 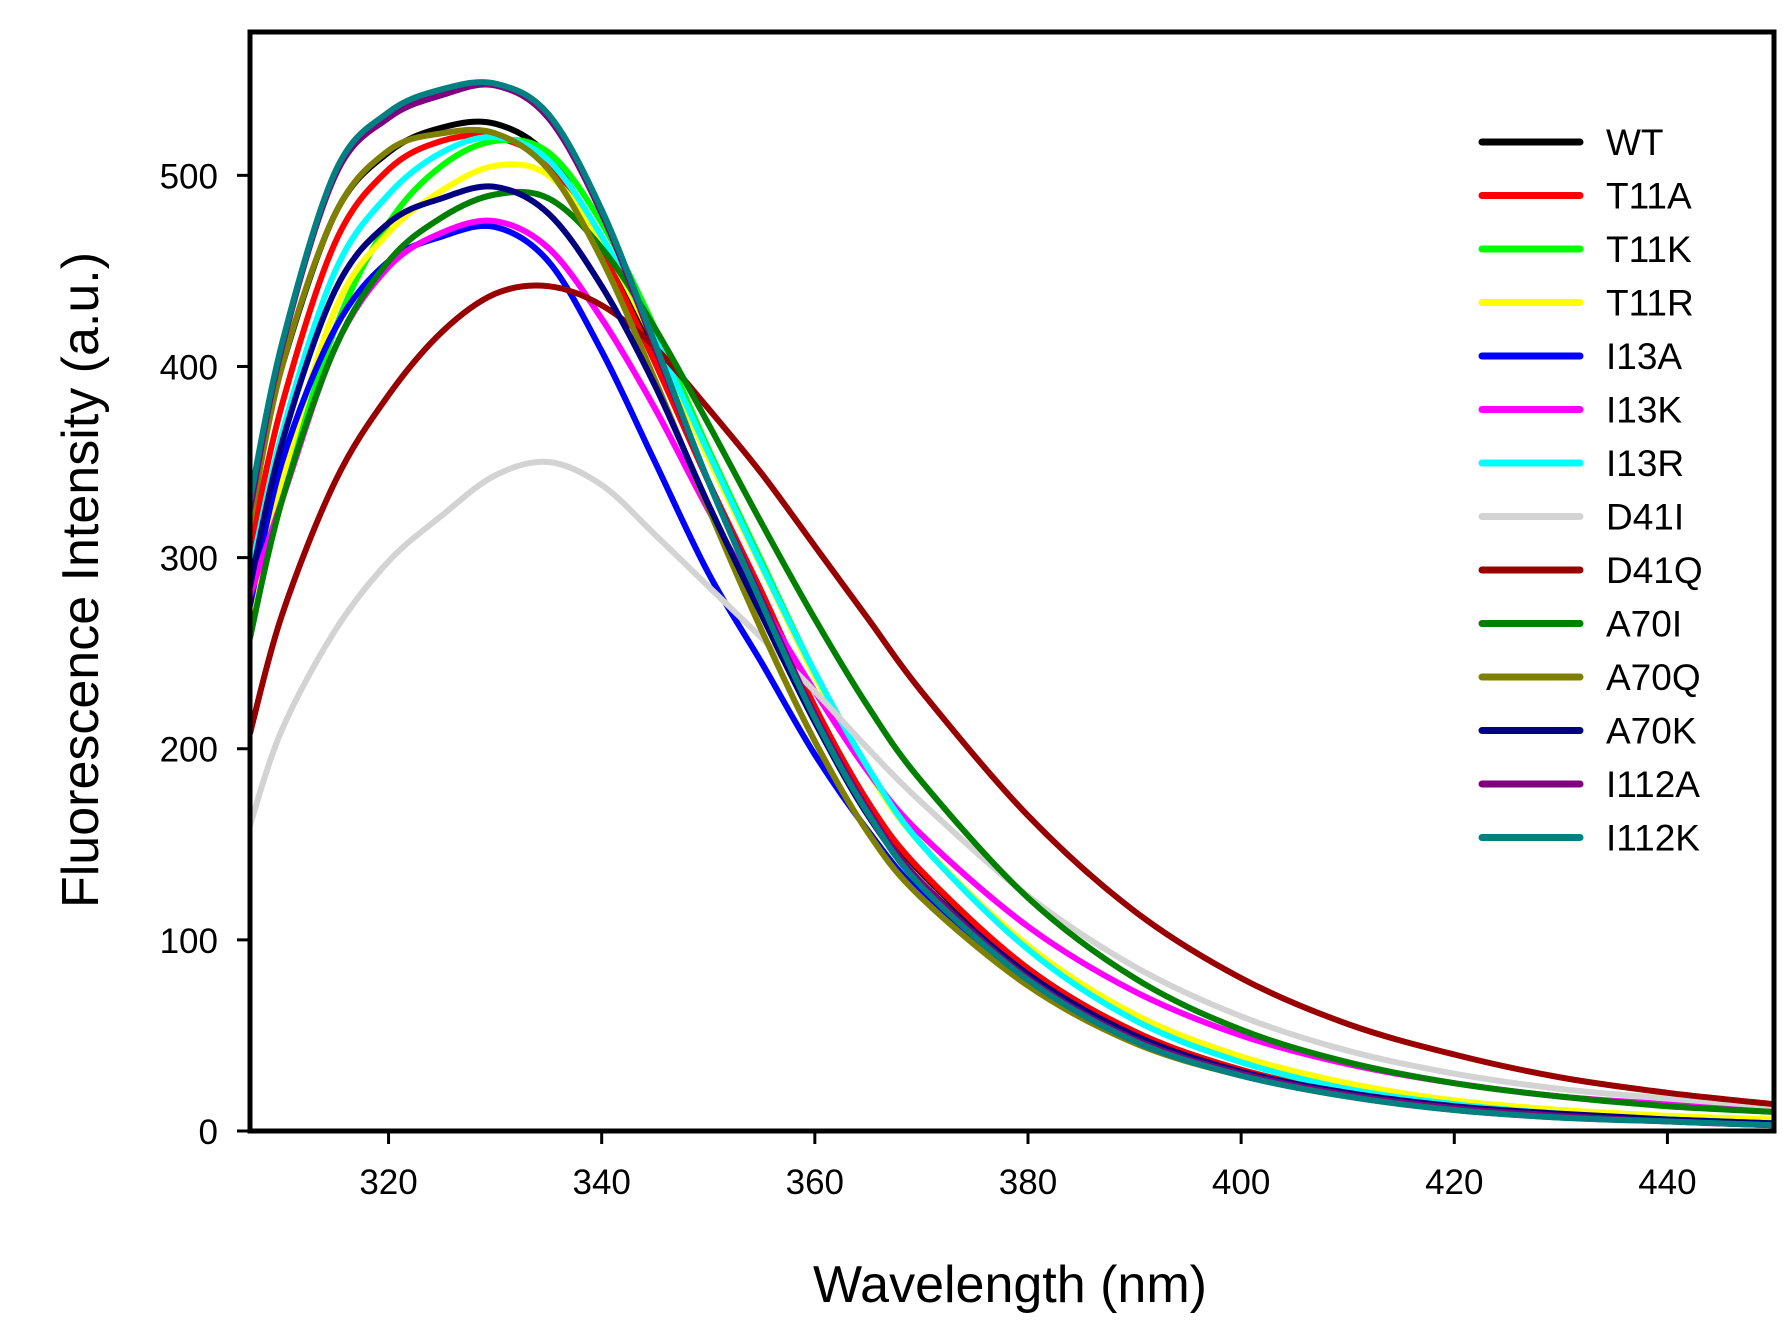 What do you see at coordinates (388, 1182) in the screenshot?
I see `x-tick-label: 320` at bounding box center [388, 1182].